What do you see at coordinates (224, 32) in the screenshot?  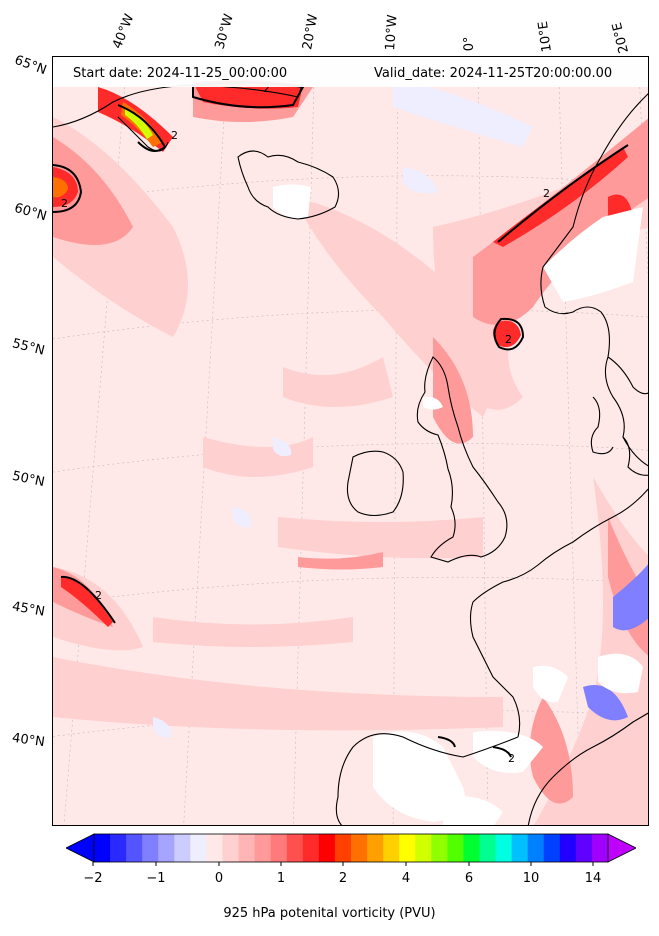 I see `lon-label-30w: 30°W` at bounding box center [224, 32].